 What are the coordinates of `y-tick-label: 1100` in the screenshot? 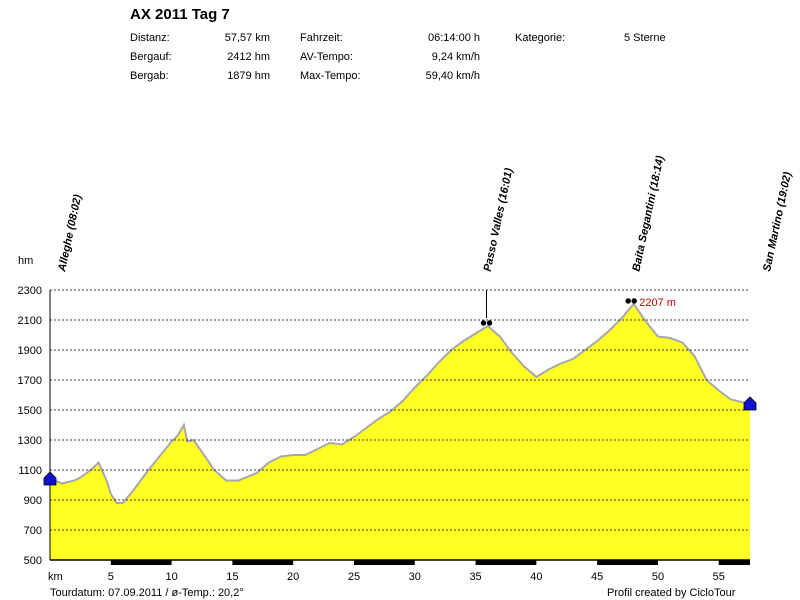 It's located at (30, 471).